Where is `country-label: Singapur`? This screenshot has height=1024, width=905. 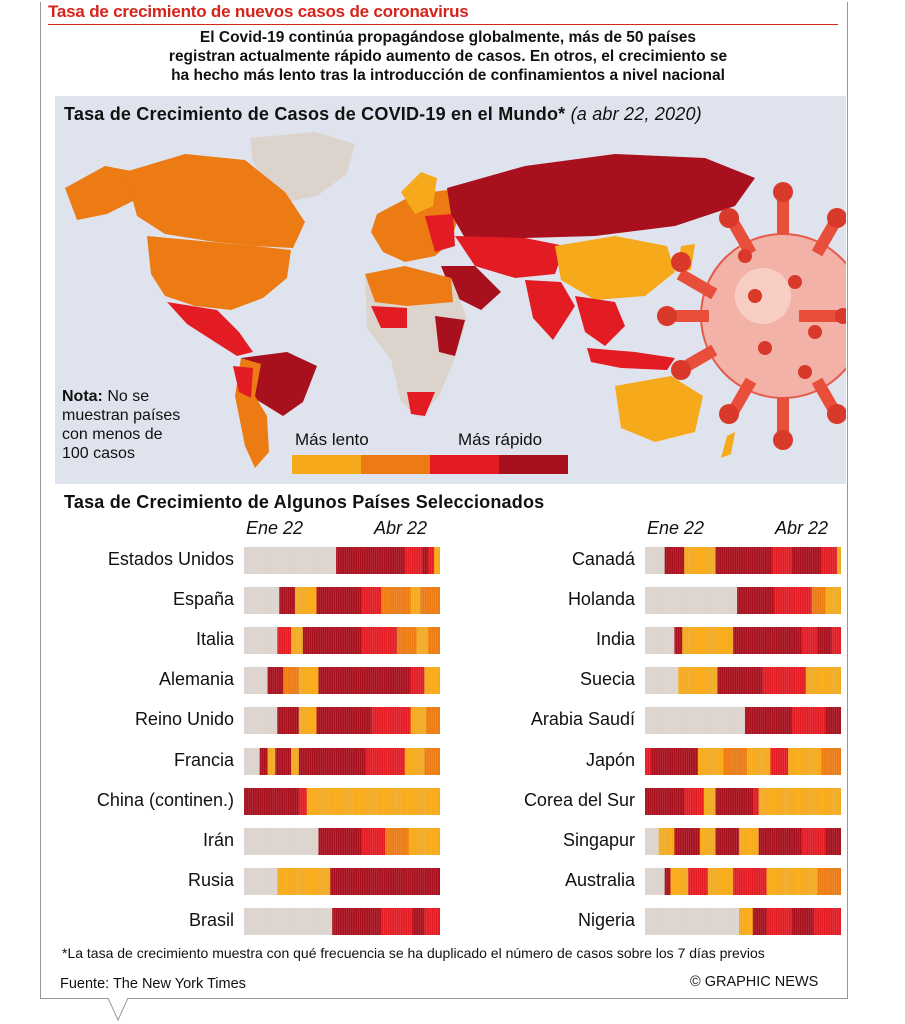 country-label: Singapur is located at coordinates (598, 839).